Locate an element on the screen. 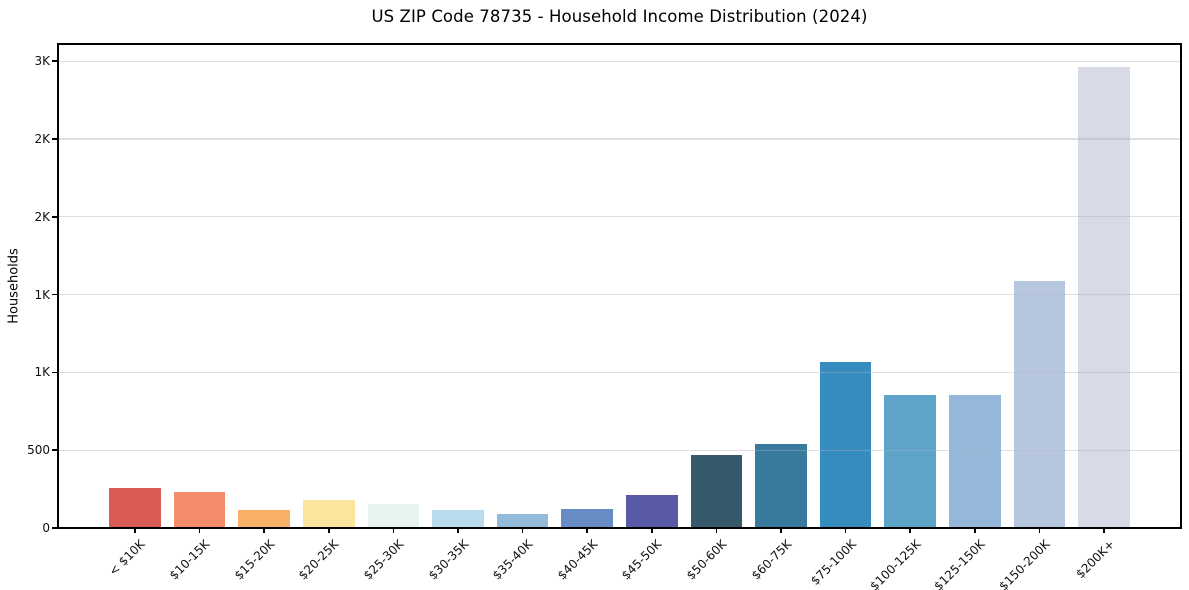  bar-150-200k is located at coordinates (1039, 404).